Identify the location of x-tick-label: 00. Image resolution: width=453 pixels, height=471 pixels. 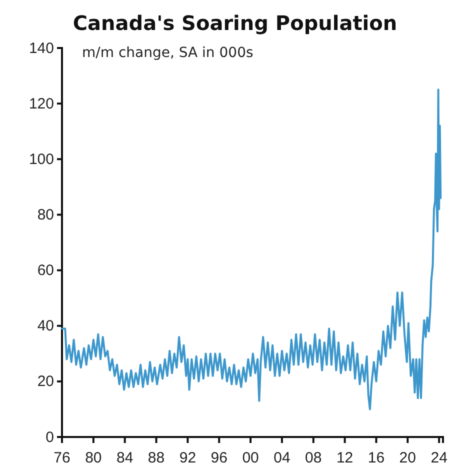
(250, 458).